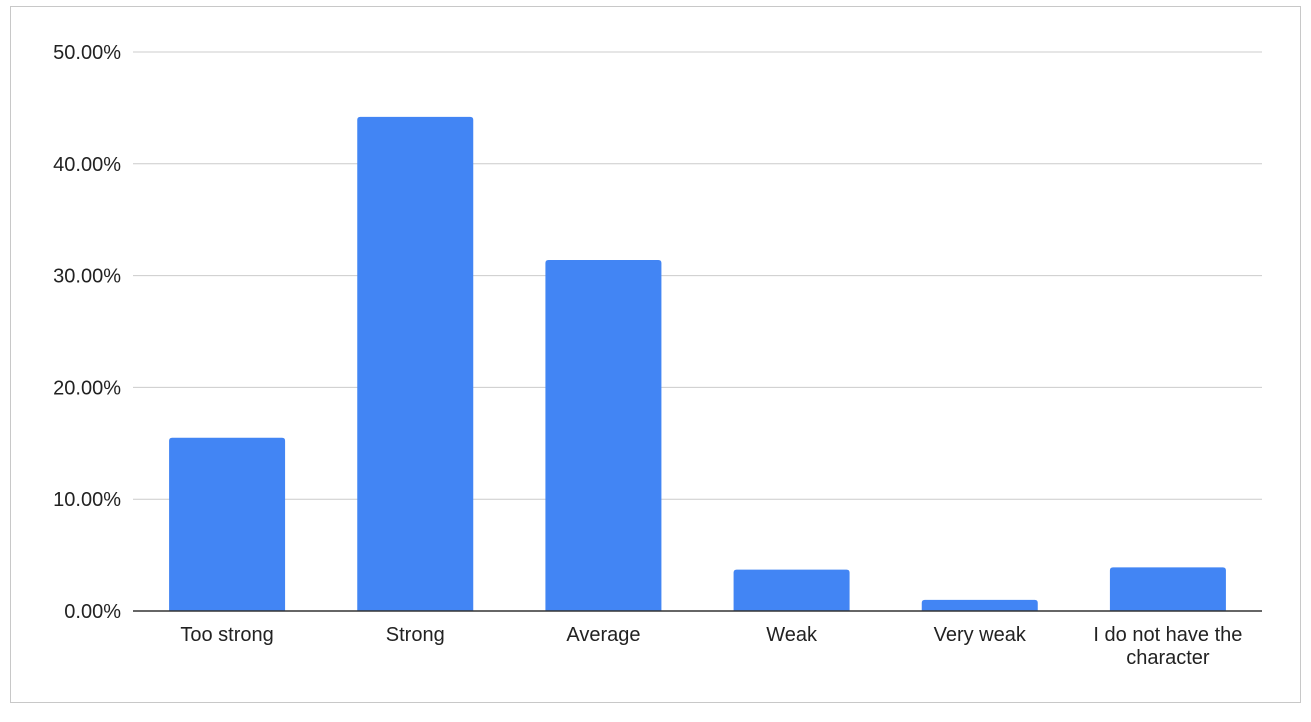 The image size is (1311, 722). I want to click on x-category-label: I do not have the character, so click(1167, 646).